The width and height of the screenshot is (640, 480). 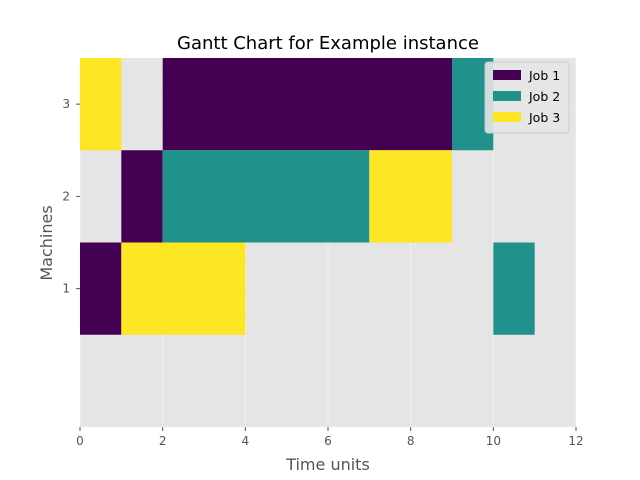 What do you see at coordinates (328, 43) in the screenshot?
I see `chart-title: Gantt Chart for Example instance` at bounding box center [328, 43].